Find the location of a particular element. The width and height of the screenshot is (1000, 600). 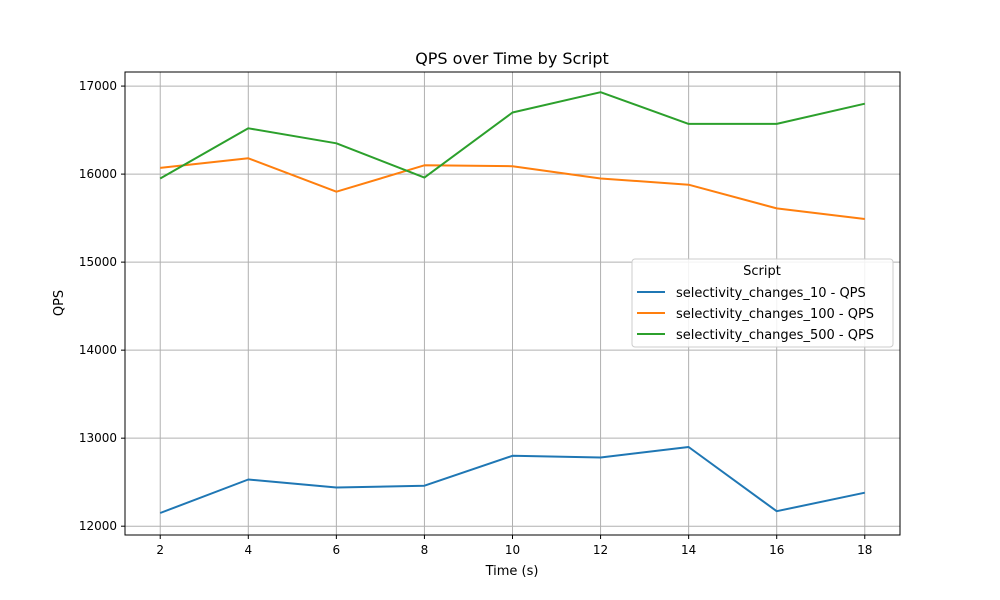

y-tick-label: 15000 is located at coordinates (98, 262).